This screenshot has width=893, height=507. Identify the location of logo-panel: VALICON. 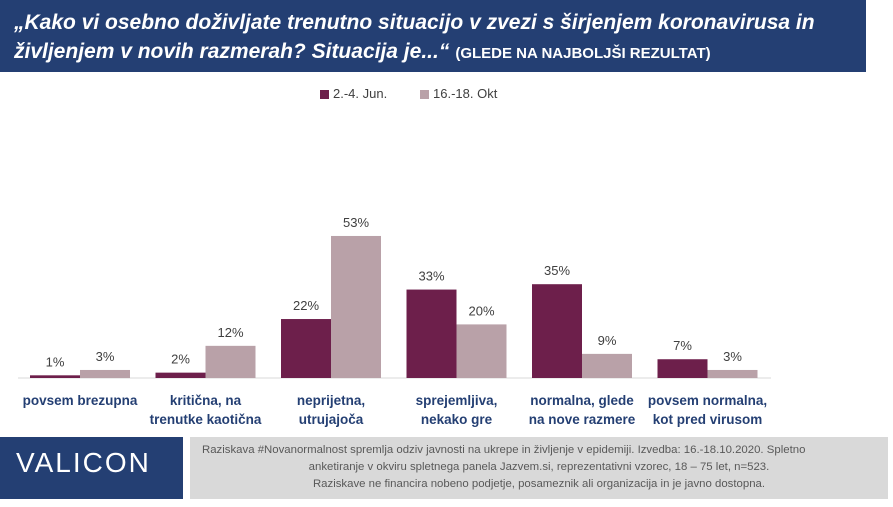
(91, 468).